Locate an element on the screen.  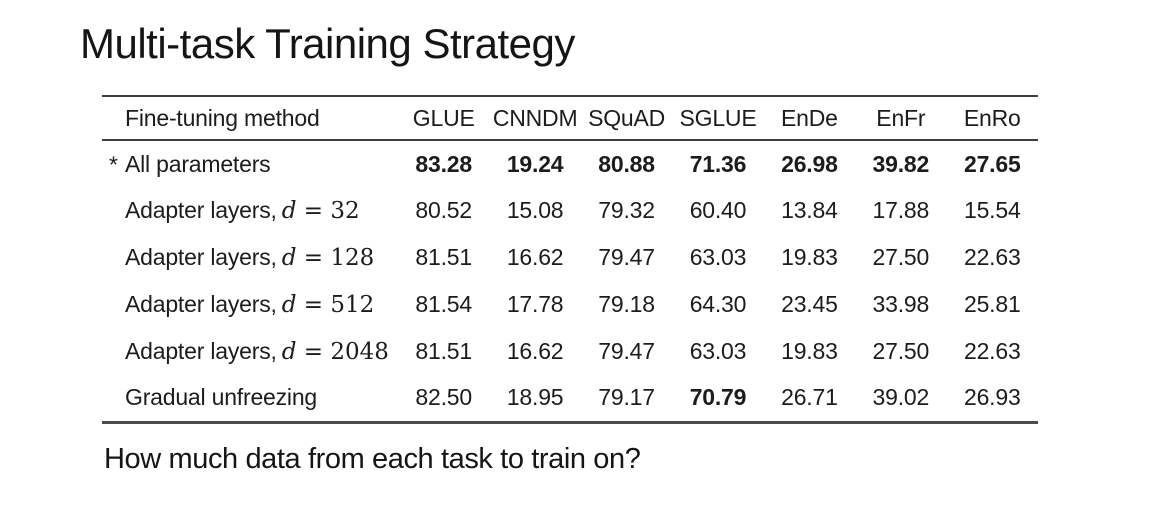
method-label: All parameters is located at coordinates (198, 163).